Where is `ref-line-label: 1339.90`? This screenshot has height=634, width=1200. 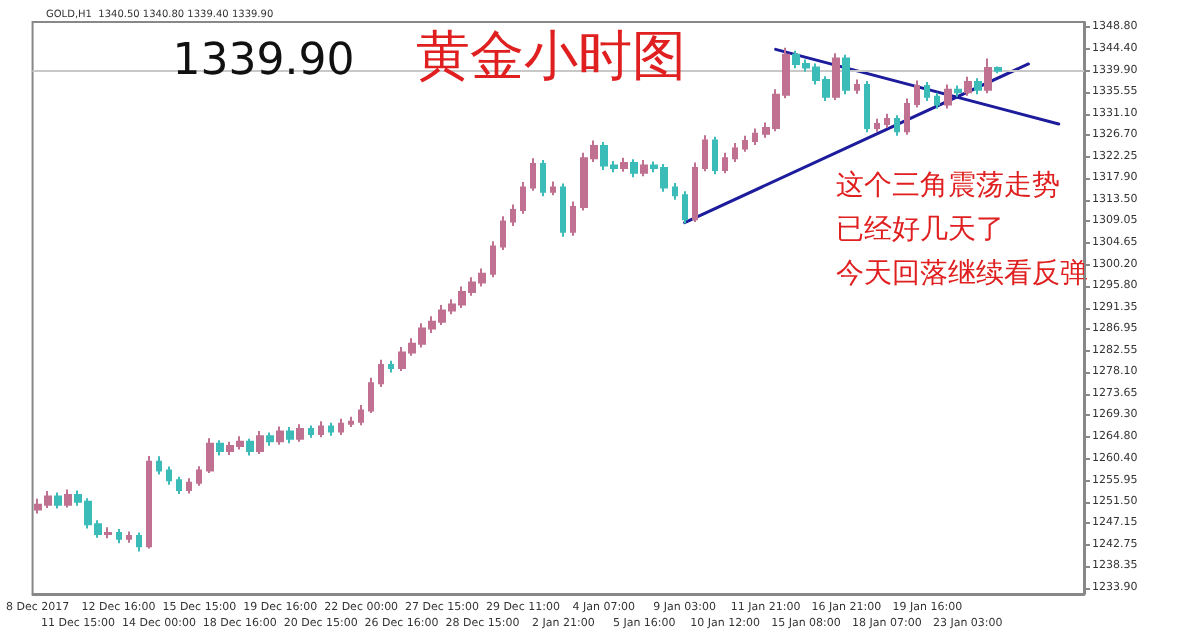
ref-line-label: 1339.90 is located at coordinates (263, 60).